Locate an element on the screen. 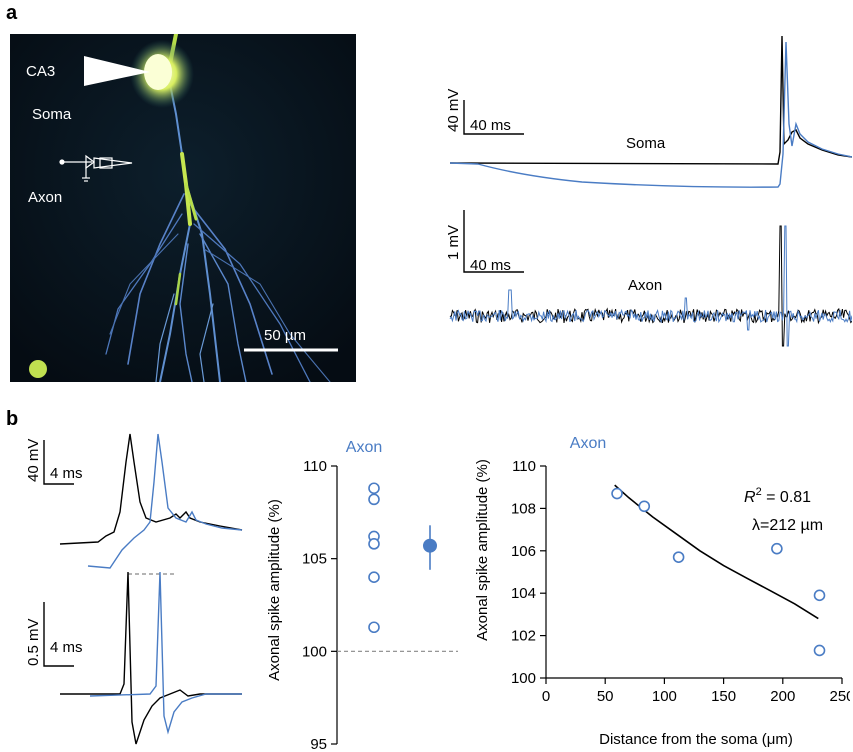 Image resolution: width=853 pixels, height=752 pixels. distplot-y-tick-label: 108 is located at coordinates (523, 508).